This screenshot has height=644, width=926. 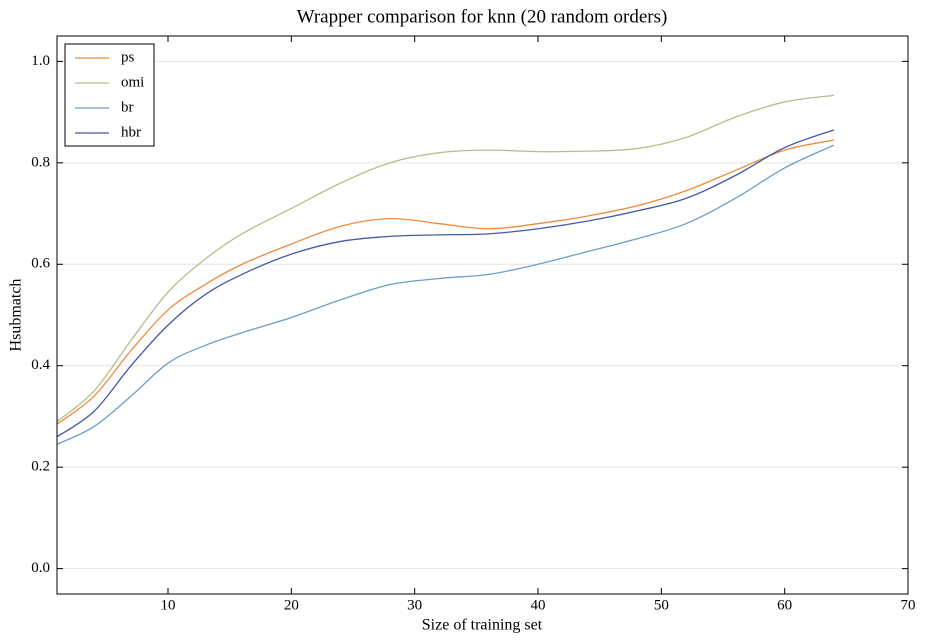 I want to click on y-tick-label: 0.2, so click(x=40, y=467).